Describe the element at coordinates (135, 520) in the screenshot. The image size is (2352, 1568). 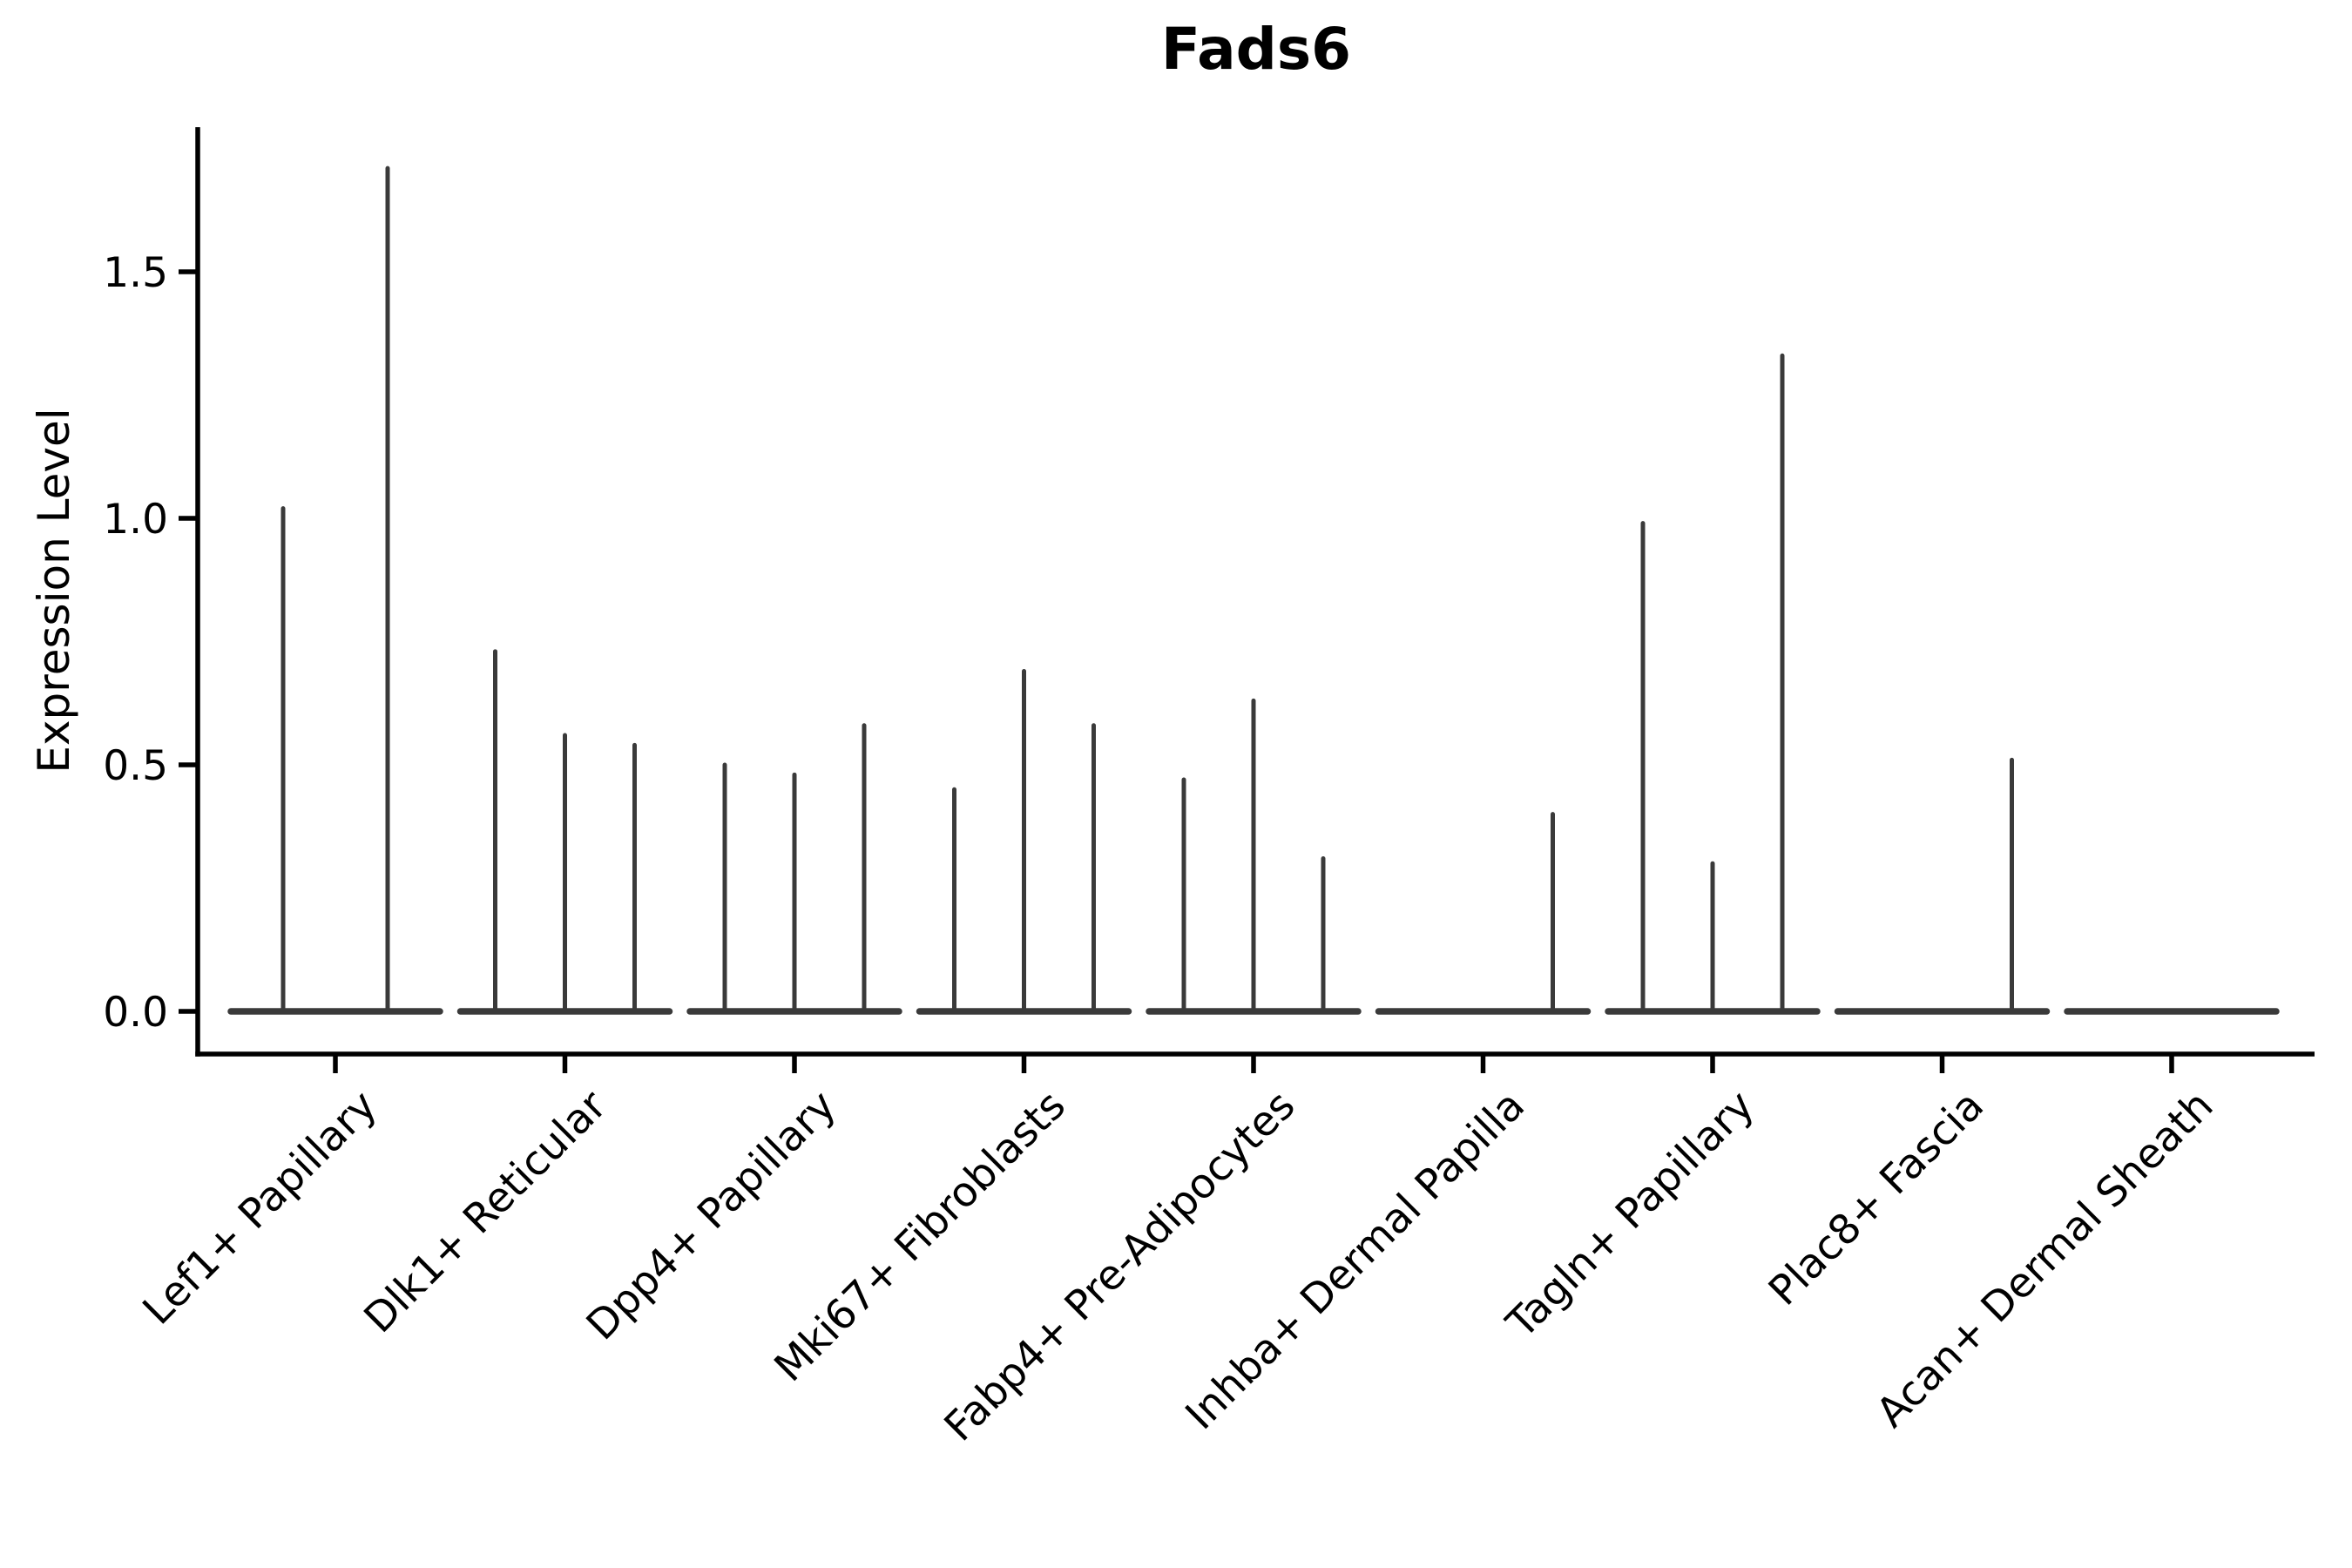
I see `y-tick-label: 1.0` at that location.